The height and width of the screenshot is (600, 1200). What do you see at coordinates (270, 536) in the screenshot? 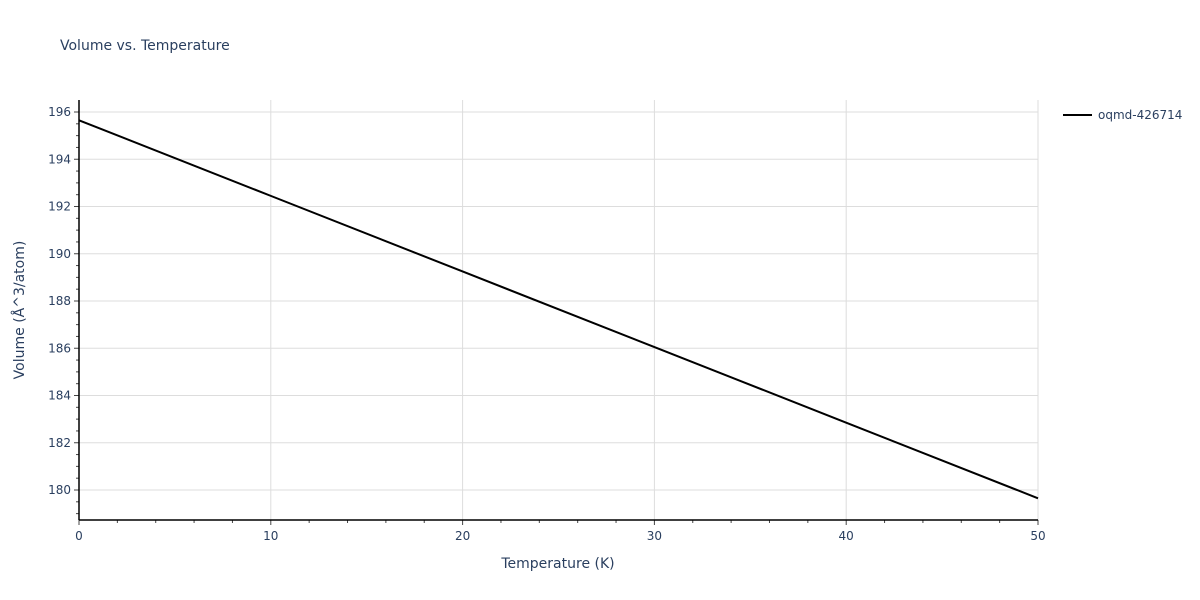
I see `x-tick-label: 10` at bounding box center [270, 536].